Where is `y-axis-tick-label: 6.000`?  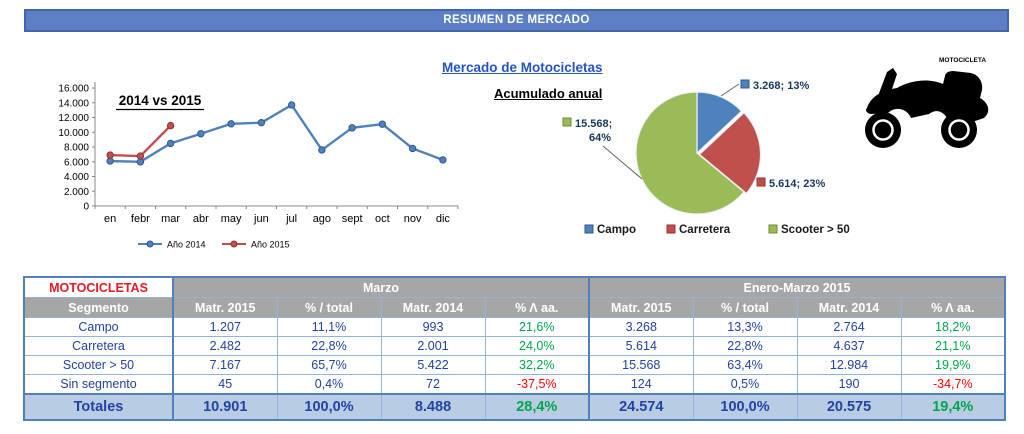
y-axis-tick-label: 6.000 is located at coordinates (76, 162).